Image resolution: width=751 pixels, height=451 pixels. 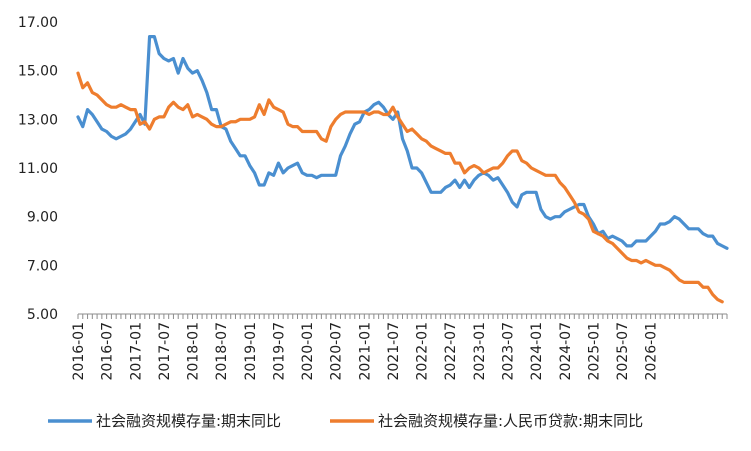 What do you see at coordinates (38, 120) in the screenshot?
I see `y-tick-label: 13.00` at bounding box center [38, 120].